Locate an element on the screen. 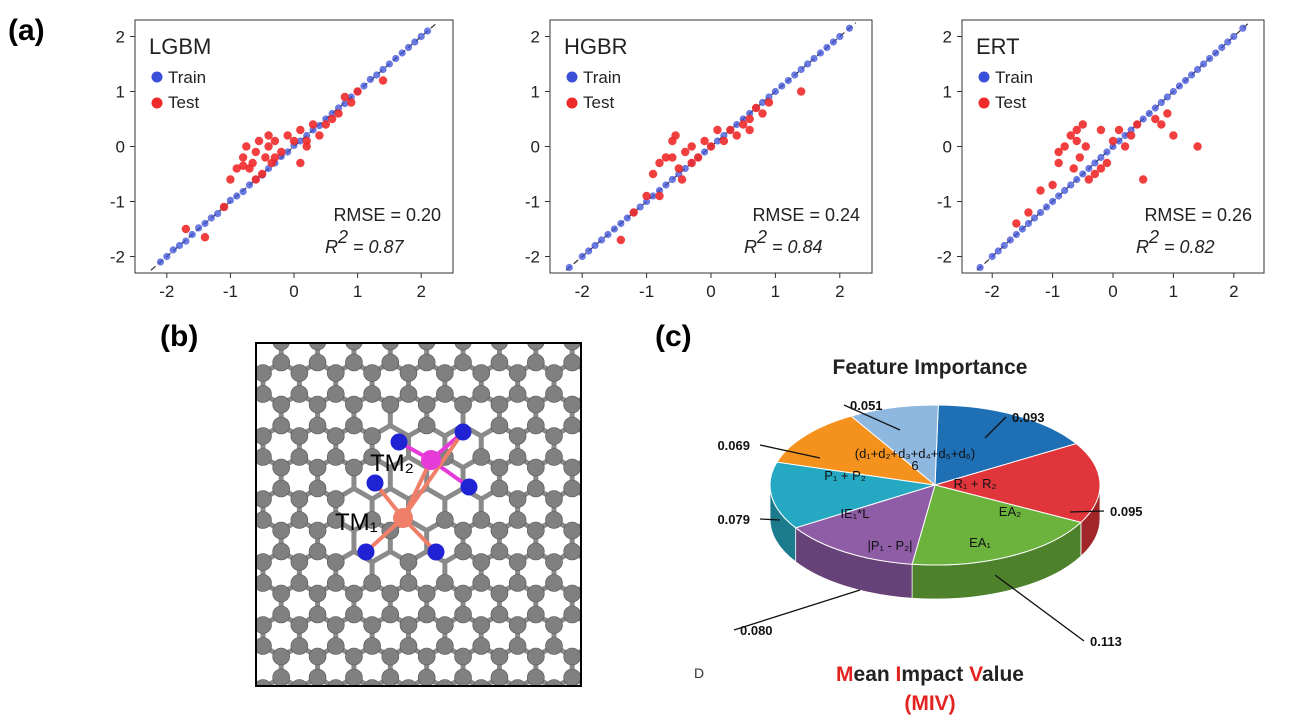 This screenshot has width=1290, height=717. pie-slice-label: (d₁+d₂+d₃+d₄+d₅+d₆) is located at coordinates (915, 453).